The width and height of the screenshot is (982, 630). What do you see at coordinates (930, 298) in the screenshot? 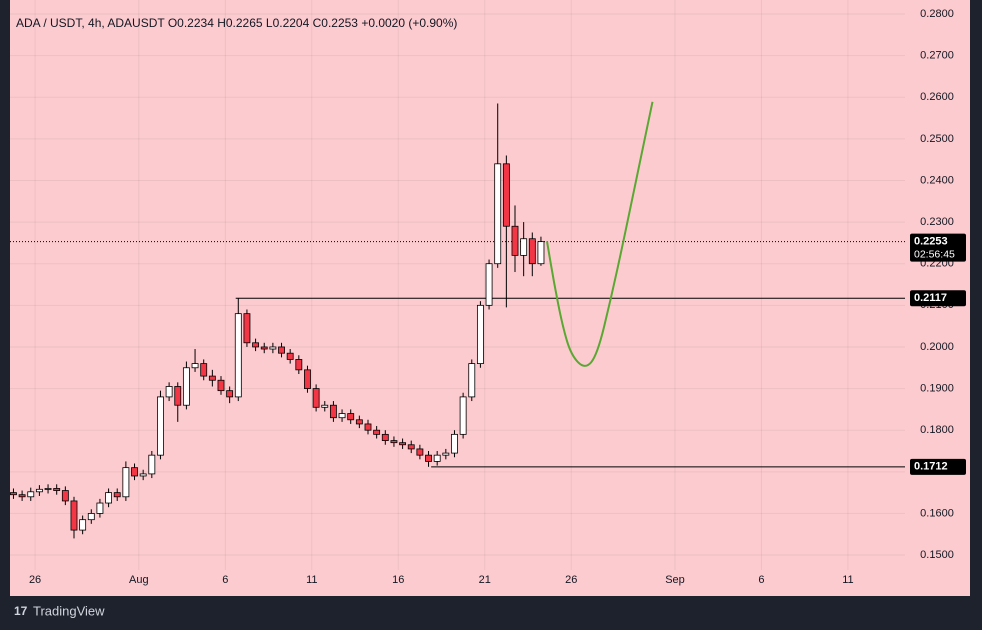
I see `price-badge-label: 0.2117` at bounding box center [930, 298].